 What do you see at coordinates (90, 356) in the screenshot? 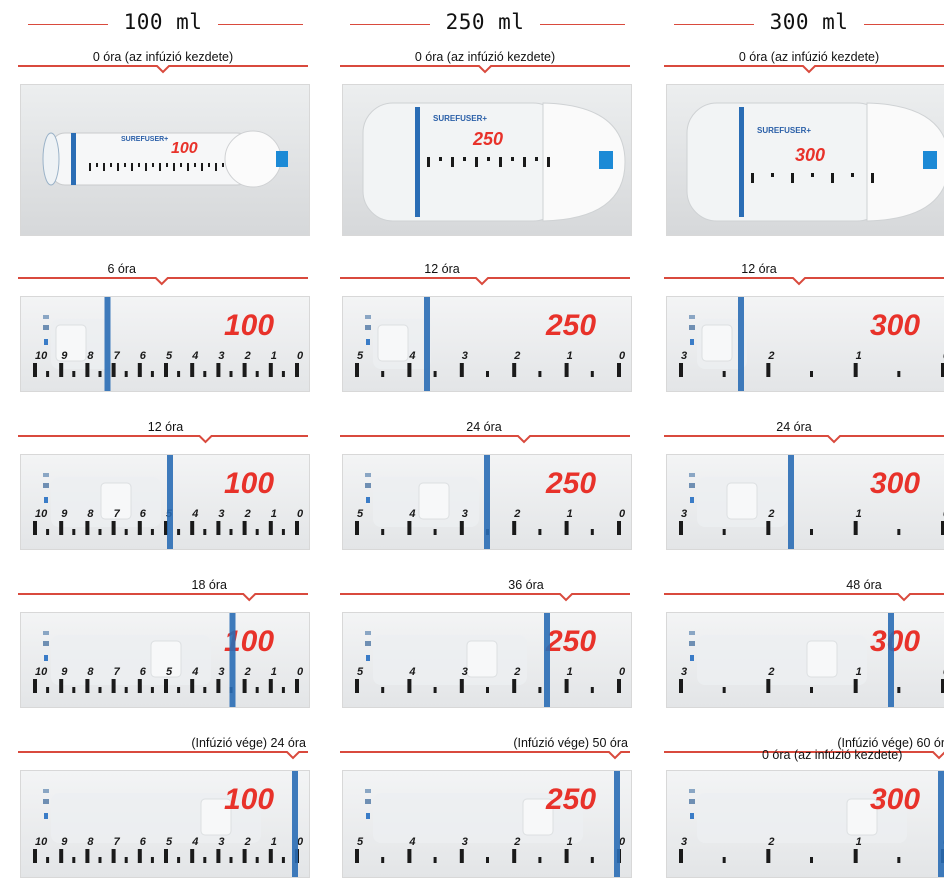
I see `scale-tick-label: 8` at bounding box center [90, 356].